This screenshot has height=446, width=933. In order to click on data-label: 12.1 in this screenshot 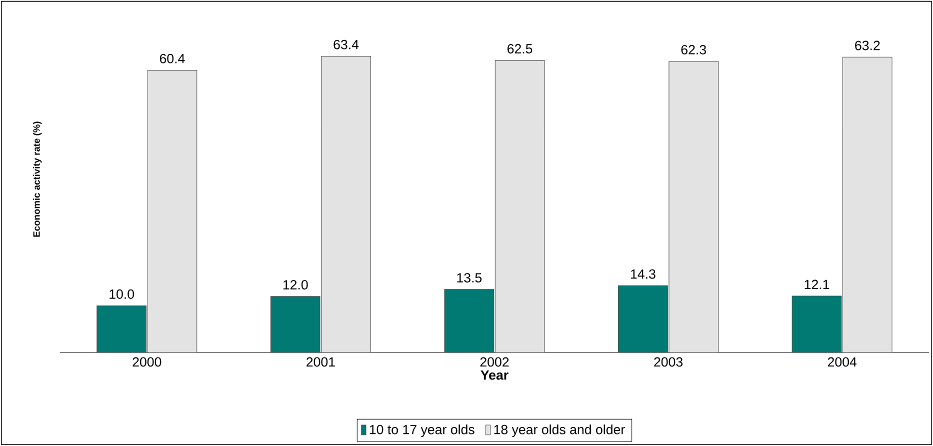, I will do `click(817, 285)`.